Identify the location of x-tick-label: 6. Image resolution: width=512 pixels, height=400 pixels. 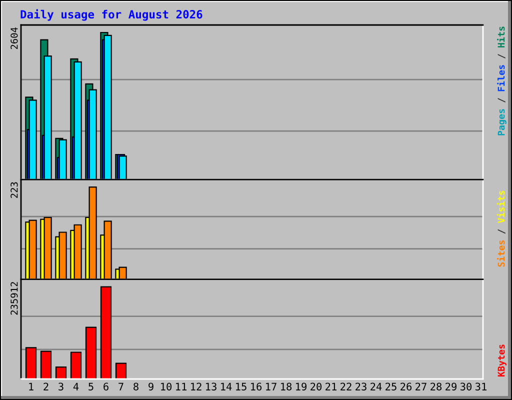
(106, 386).